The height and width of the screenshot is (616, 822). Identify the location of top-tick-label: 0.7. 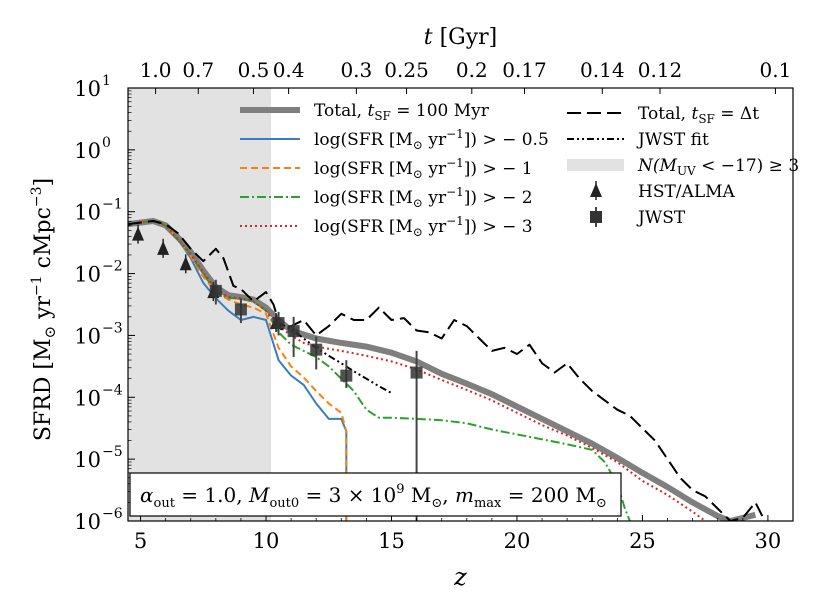
(198, 70).